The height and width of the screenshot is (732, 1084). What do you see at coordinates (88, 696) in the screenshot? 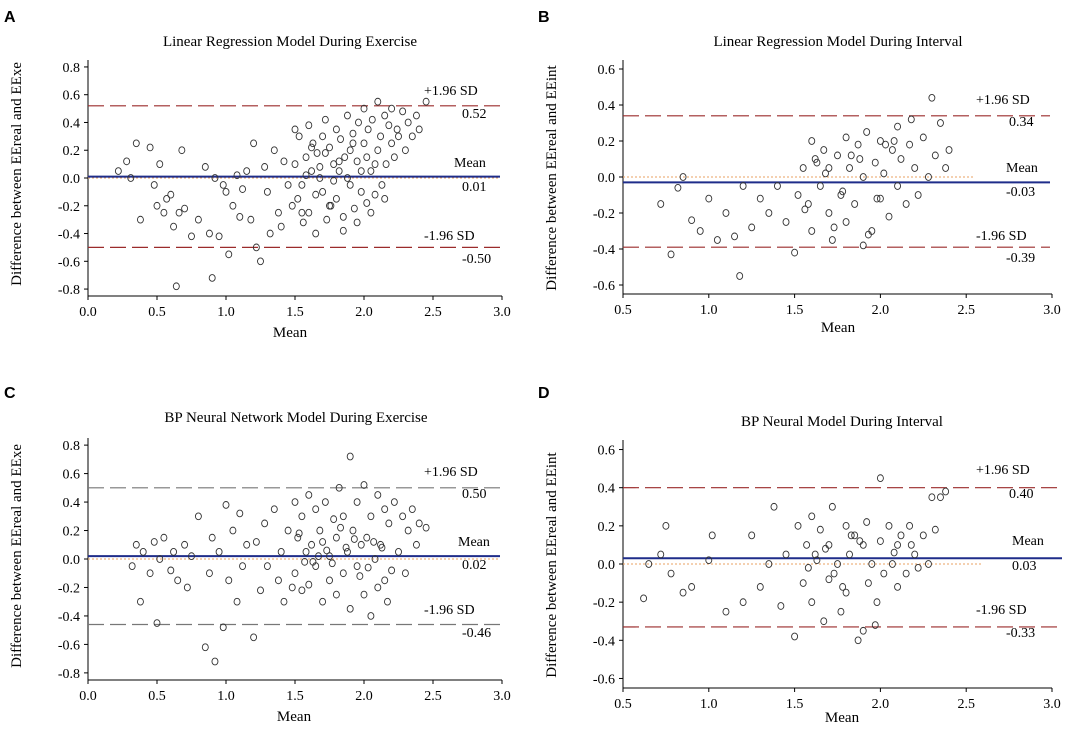
I see `x-tick-label: 0.0` at bounding box center [88, 696].